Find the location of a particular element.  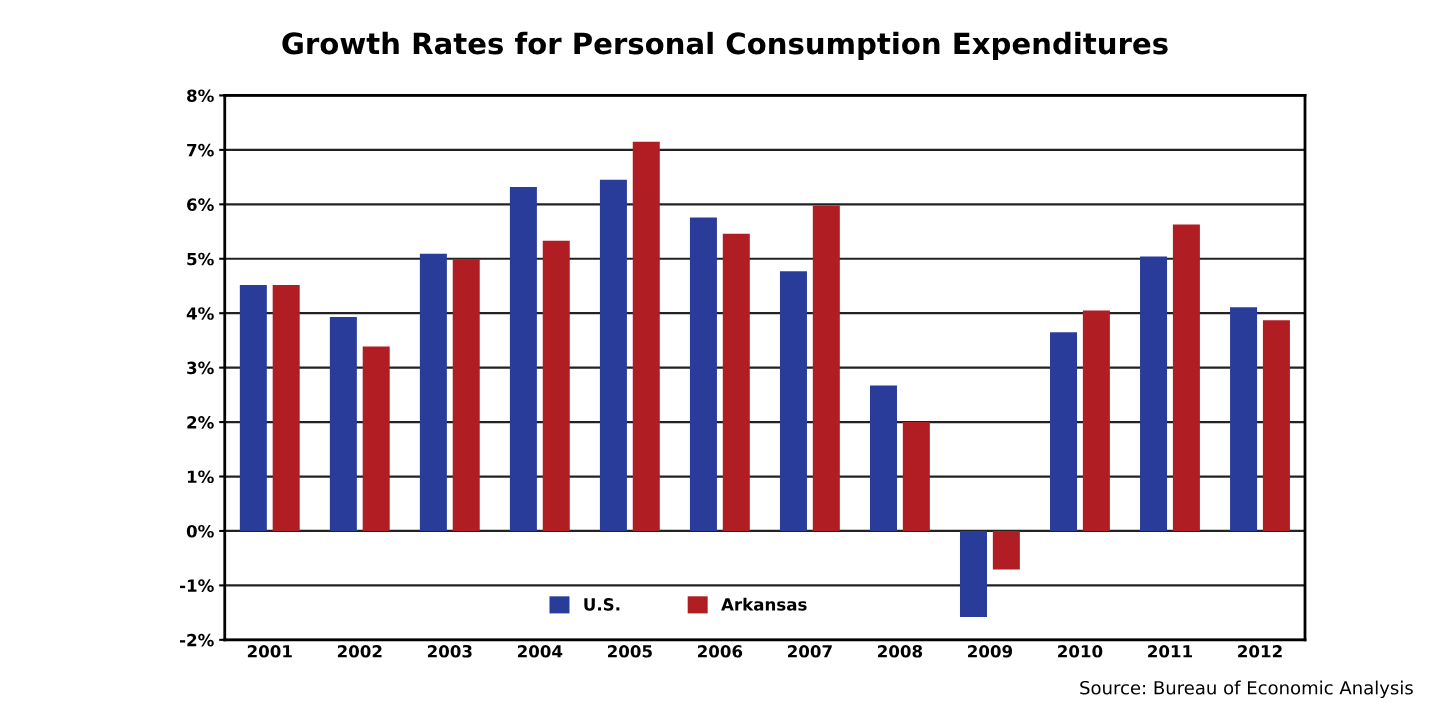

y-tick-label: -2% is located at coordinates (197, 640).